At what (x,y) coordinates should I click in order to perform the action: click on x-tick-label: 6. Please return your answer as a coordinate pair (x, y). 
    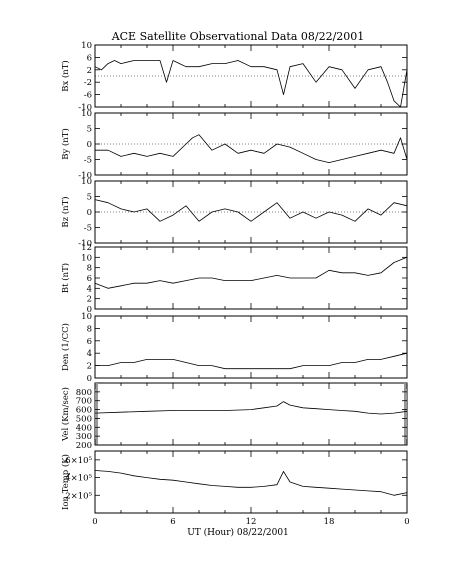
    Looking at the image, I should click on (172, 522).